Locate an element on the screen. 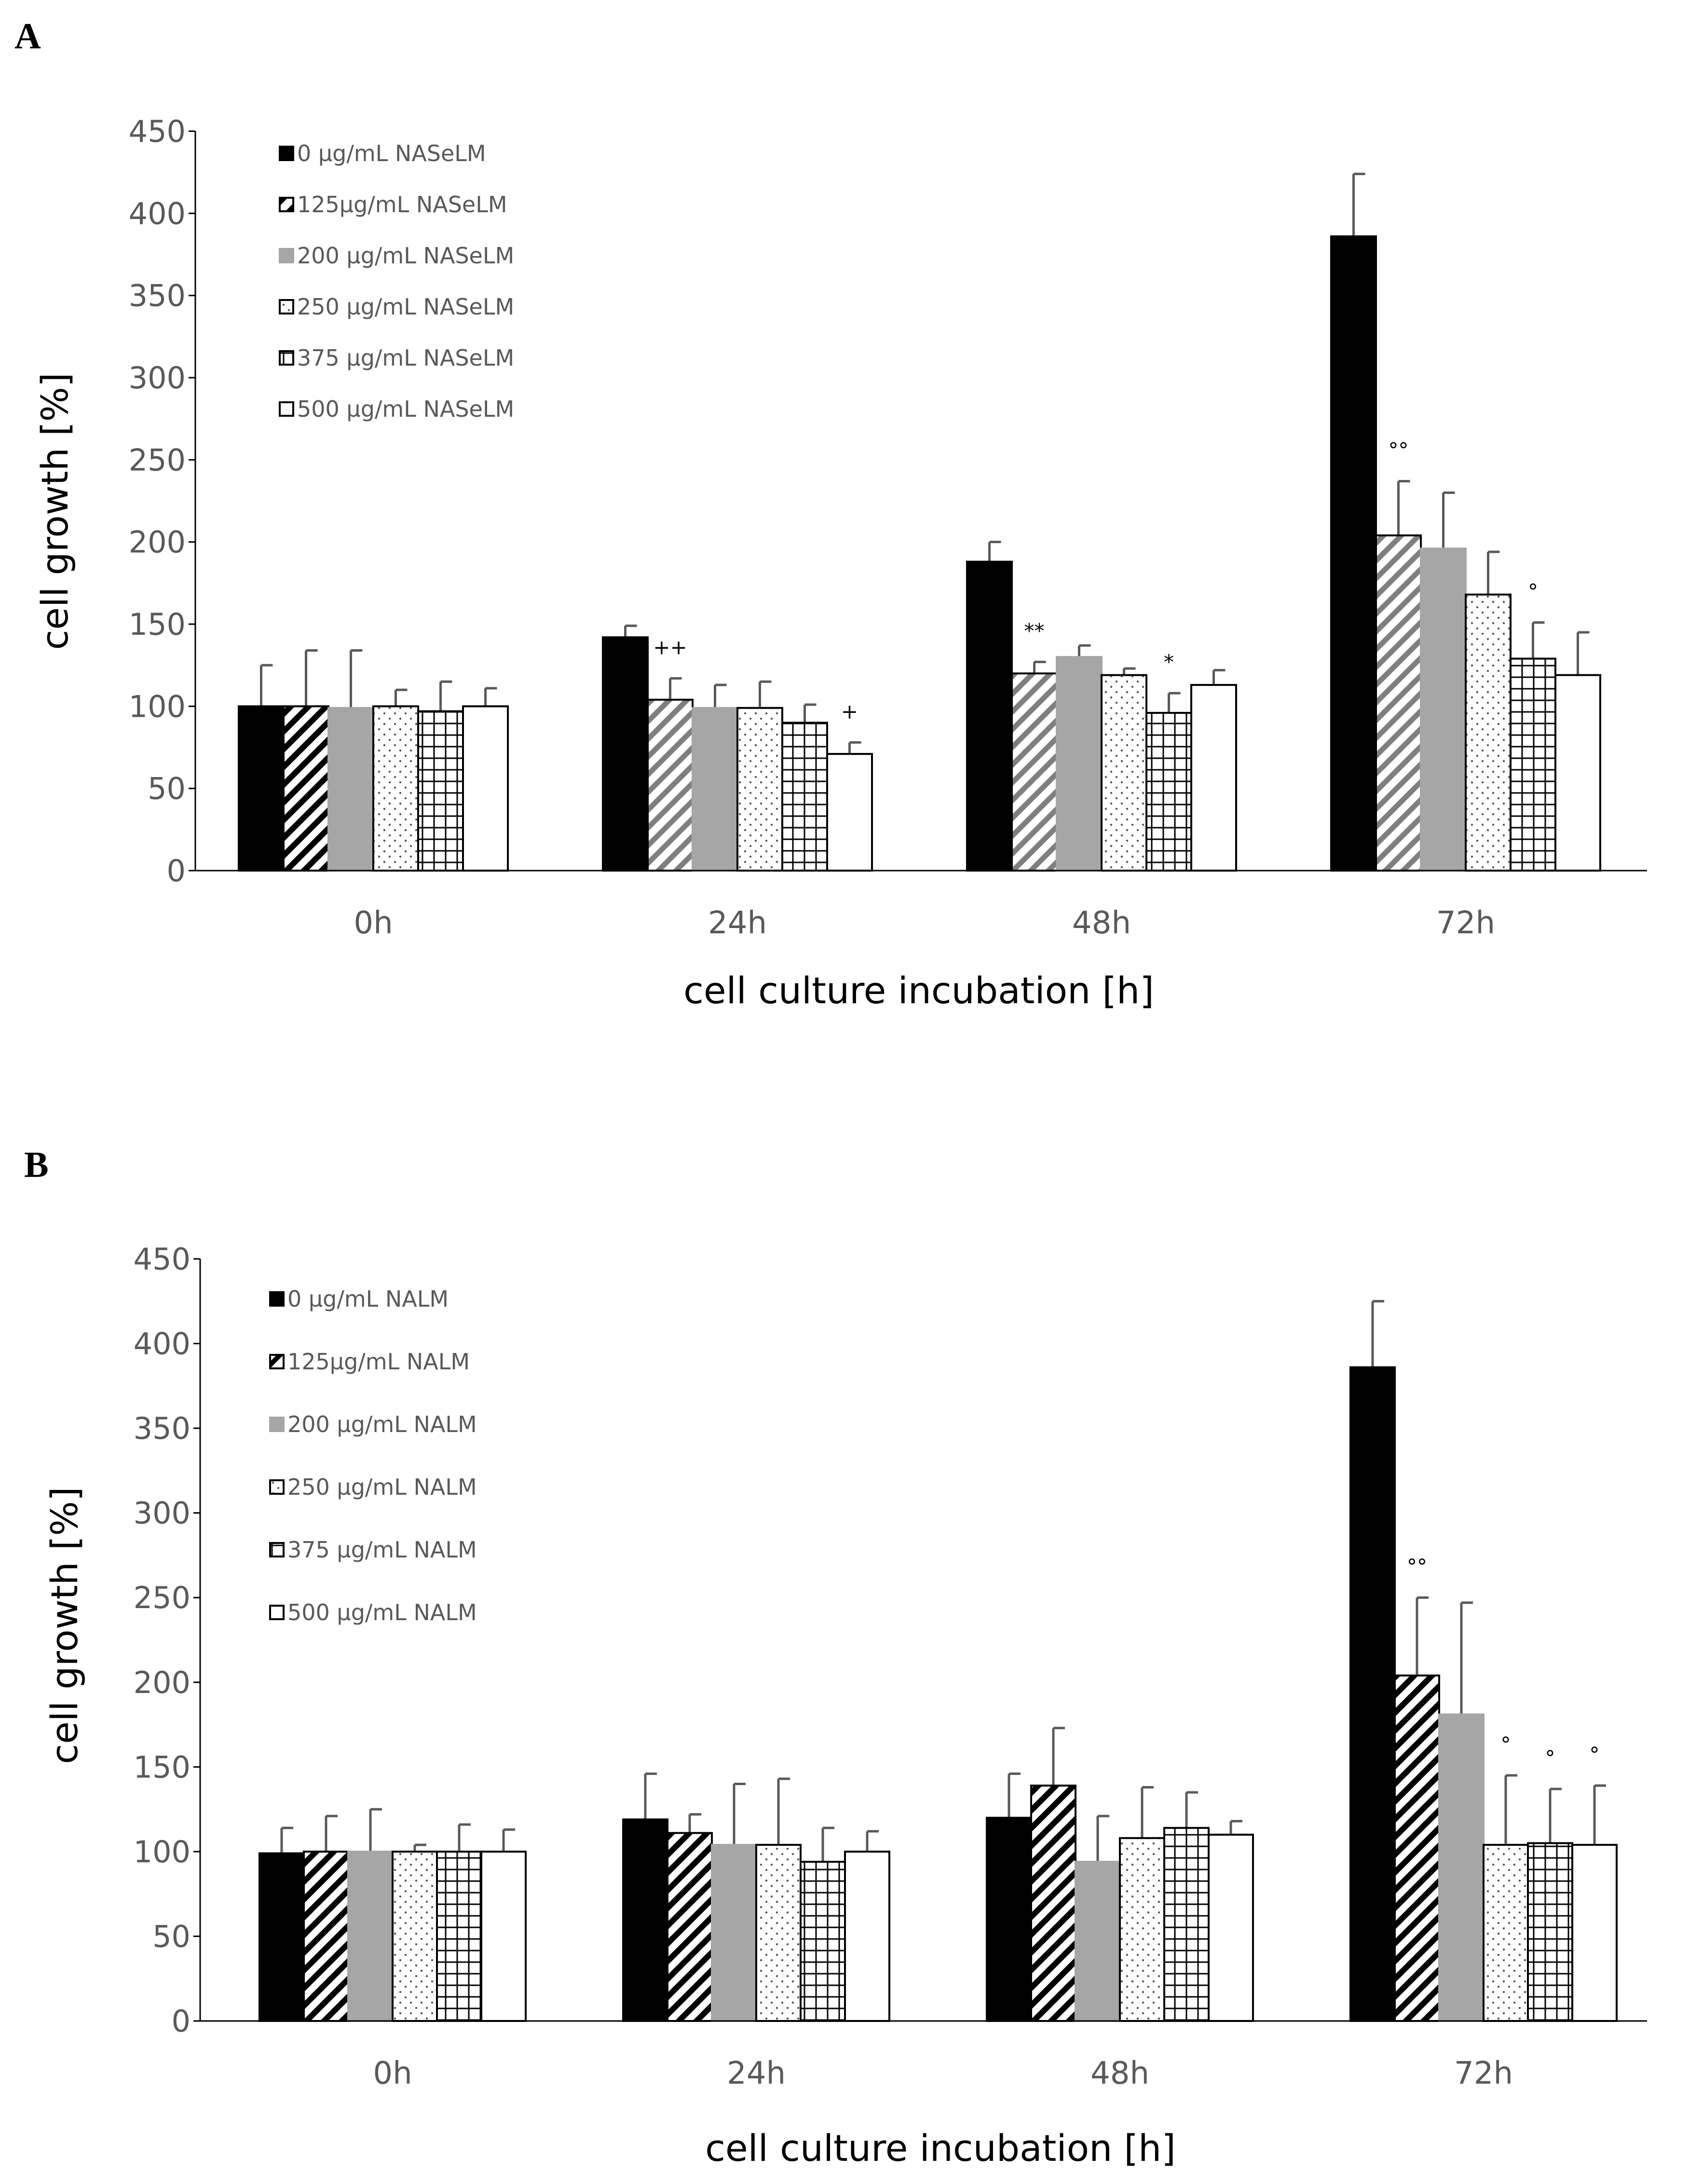  x-tick-label-48h: 48h is located at coordinates (1120, 2073).